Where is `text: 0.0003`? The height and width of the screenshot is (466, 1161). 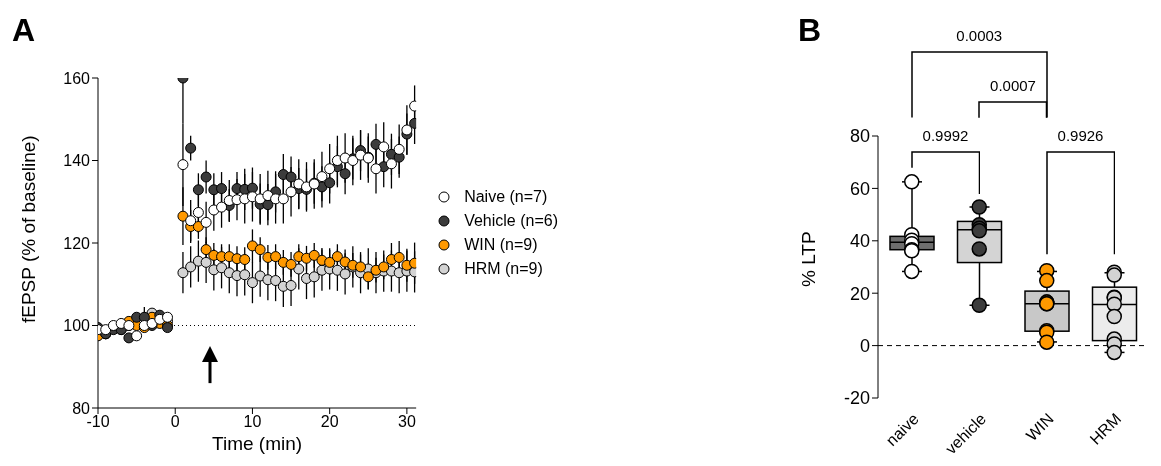 text: 0.0003 is located at coordinates (979, 36).